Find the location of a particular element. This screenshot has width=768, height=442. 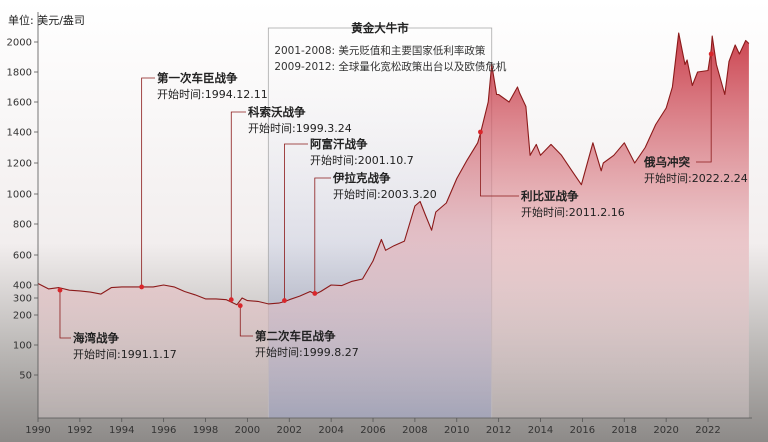

event-title: 阿富汗战争 is located at coordinates (339, 144).